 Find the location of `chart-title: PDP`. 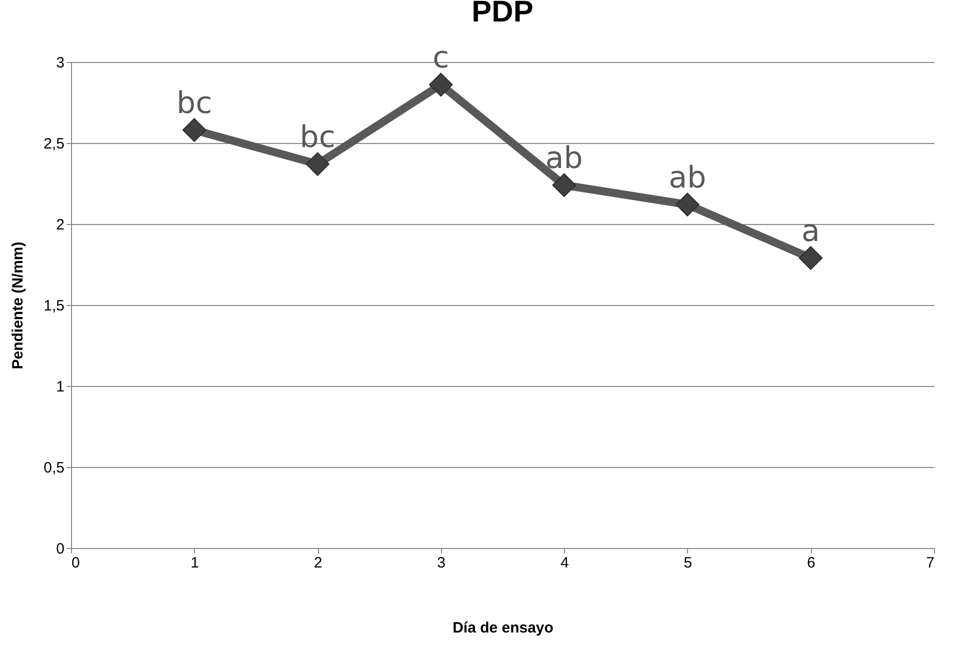

chart-title: PDP is located at coordinates (503, 14).